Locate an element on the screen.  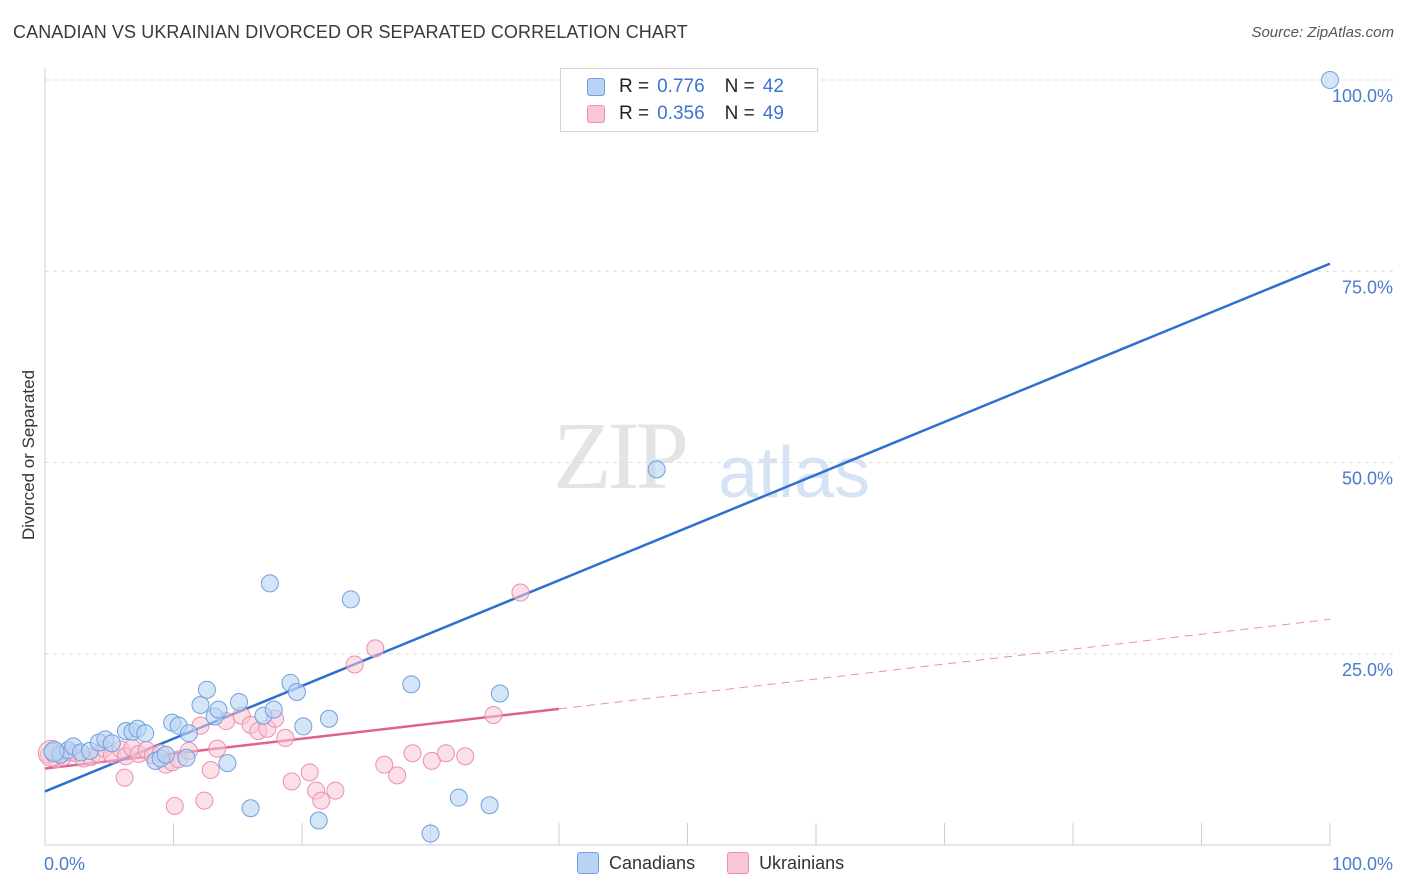
legend-r-value: 0.356 is located at coordinates (681, 113).